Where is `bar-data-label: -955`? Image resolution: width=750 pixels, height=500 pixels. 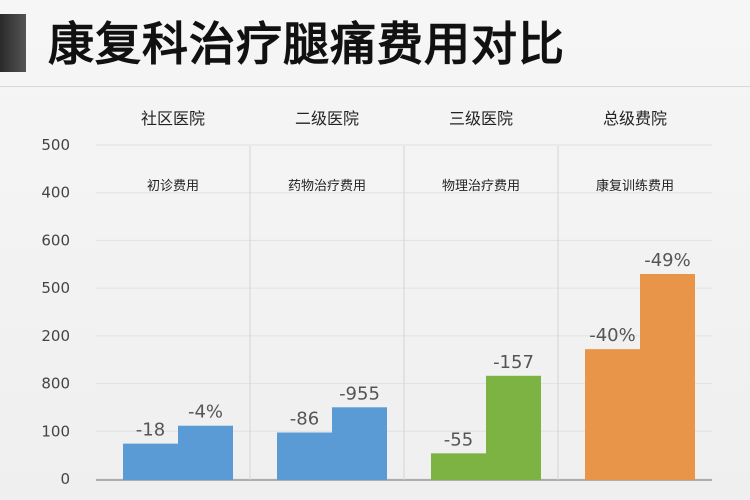
bar-data-label: -955 is located at coordinates (359, 393).